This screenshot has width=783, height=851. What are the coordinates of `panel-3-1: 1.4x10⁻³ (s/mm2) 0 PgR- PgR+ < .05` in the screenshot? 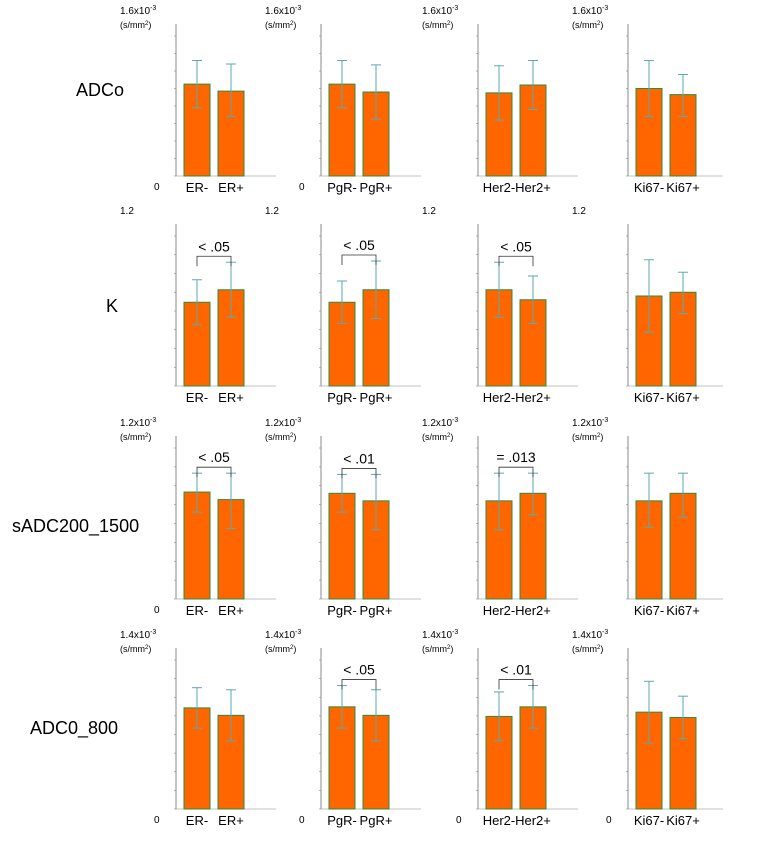 It's located at (343, 728).